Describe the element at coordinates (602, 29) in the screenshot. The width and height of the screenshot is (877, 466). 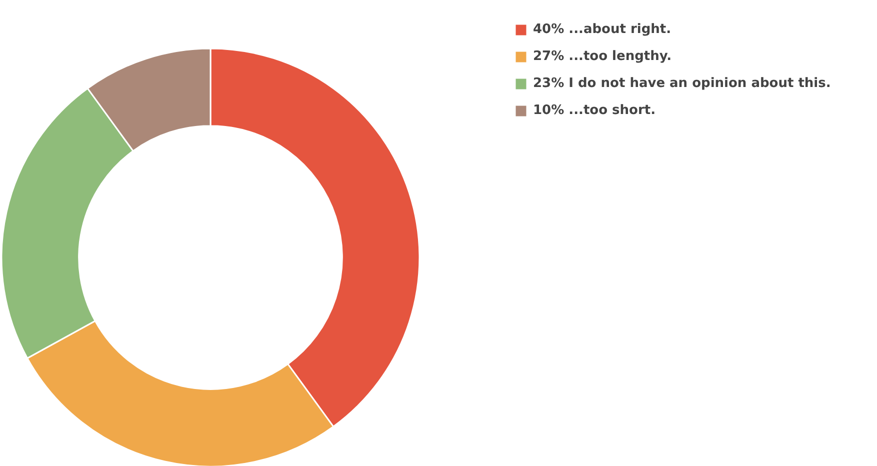
I see `legend-label: 40% ...about right.` at that location.